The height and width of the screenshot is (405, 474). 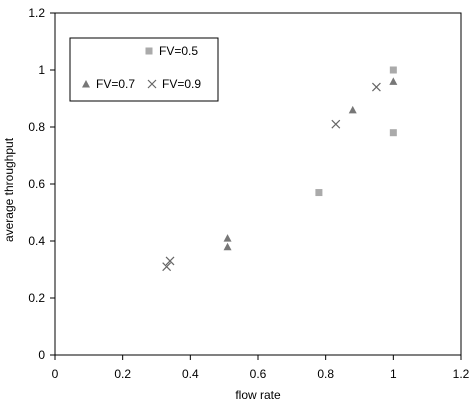 I want to click on legend: FV=0.5 FV=0.7 FV=0.9, so click(x=144, y=69).